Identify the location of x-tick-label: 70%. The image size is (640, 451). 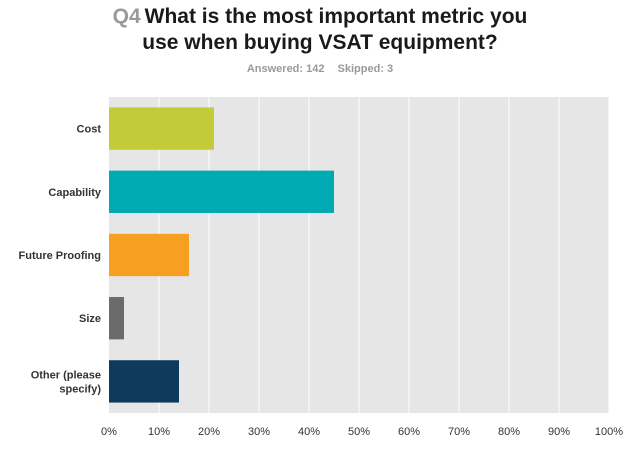
(459, 432).